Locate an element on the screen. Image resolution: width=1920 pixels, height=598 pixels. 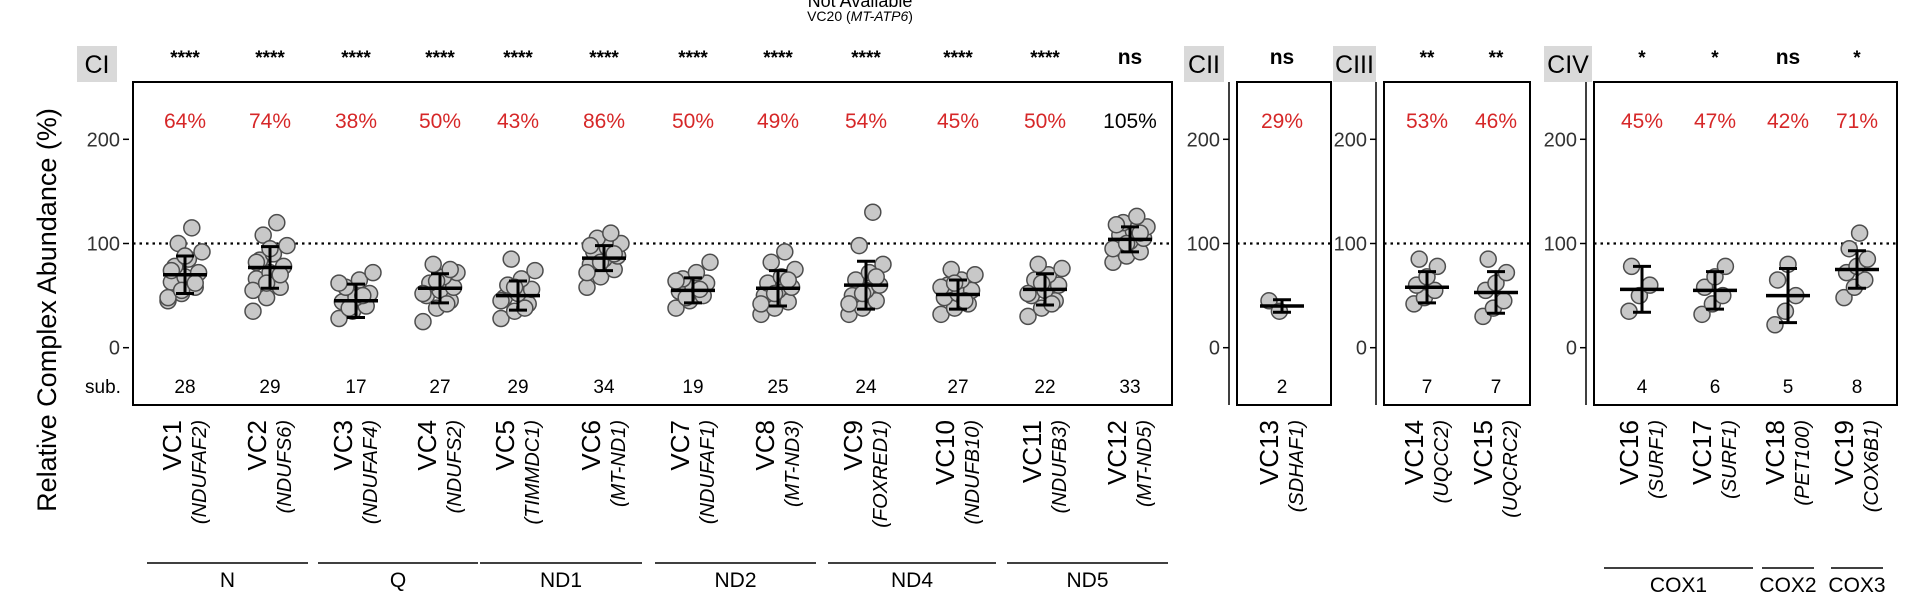
group-label-ND1: ND1 is located at coordinates (561, 580).